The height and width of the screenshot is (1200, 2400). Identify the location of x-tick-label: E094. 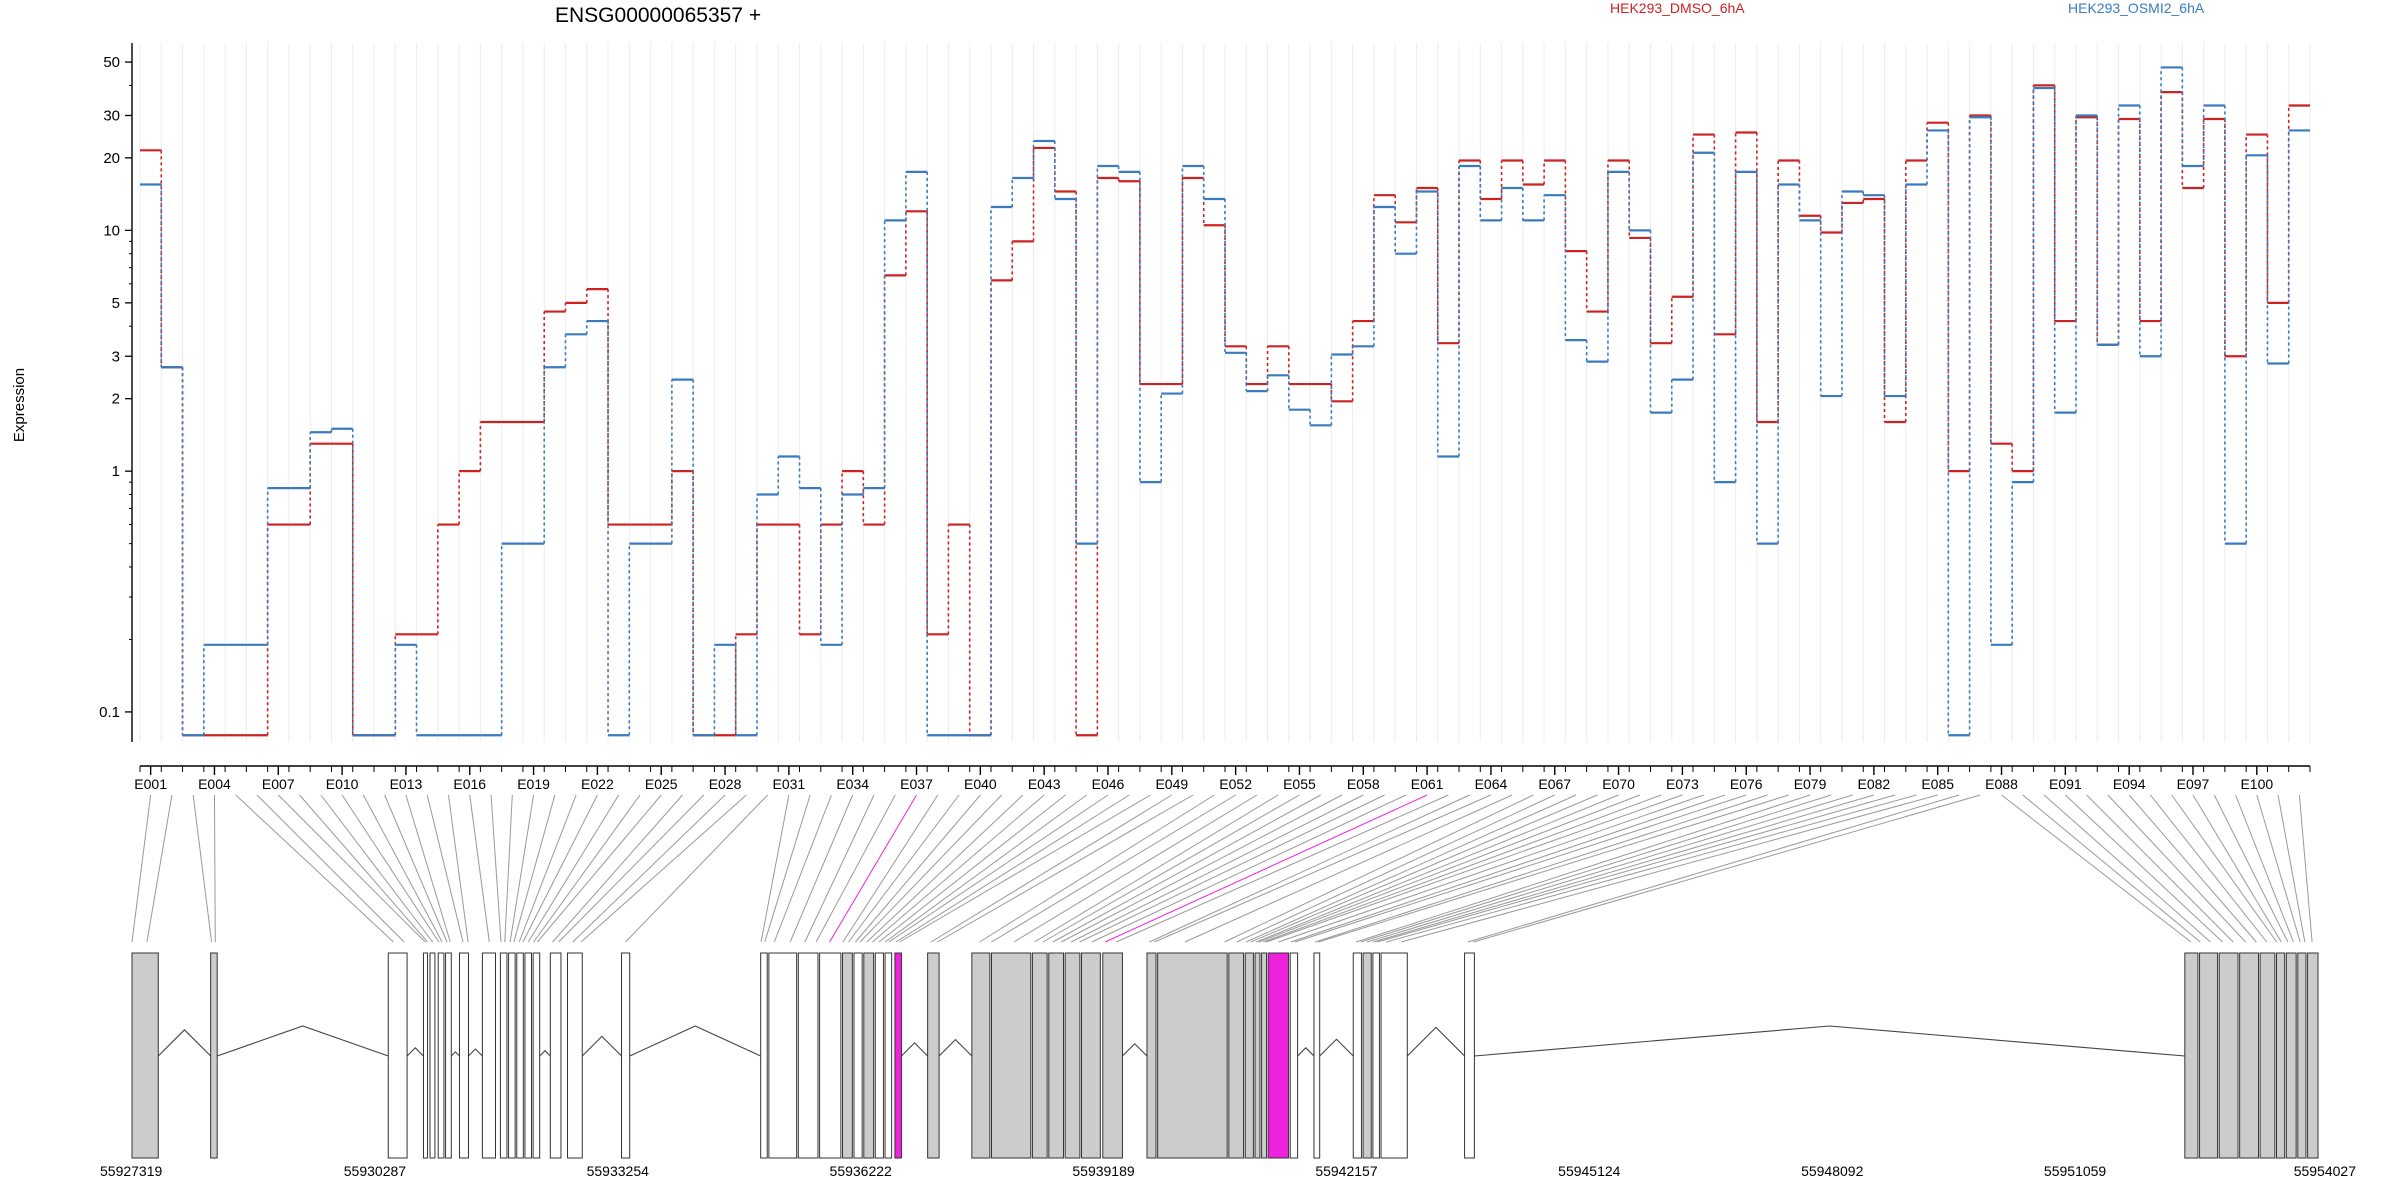
(2129, 784).